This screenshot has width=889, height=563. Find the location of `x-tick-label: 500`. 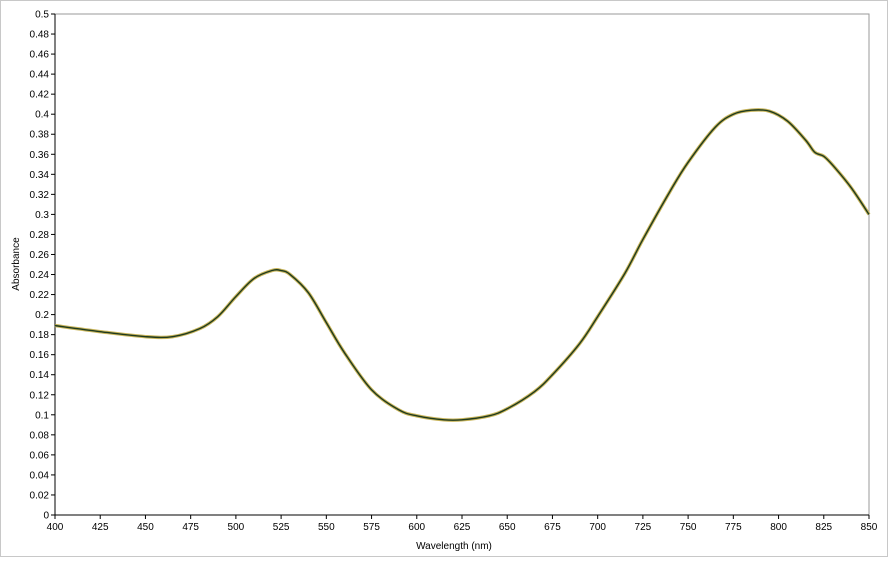

x-tick-label: 500 is located at coordinates (236, 527).